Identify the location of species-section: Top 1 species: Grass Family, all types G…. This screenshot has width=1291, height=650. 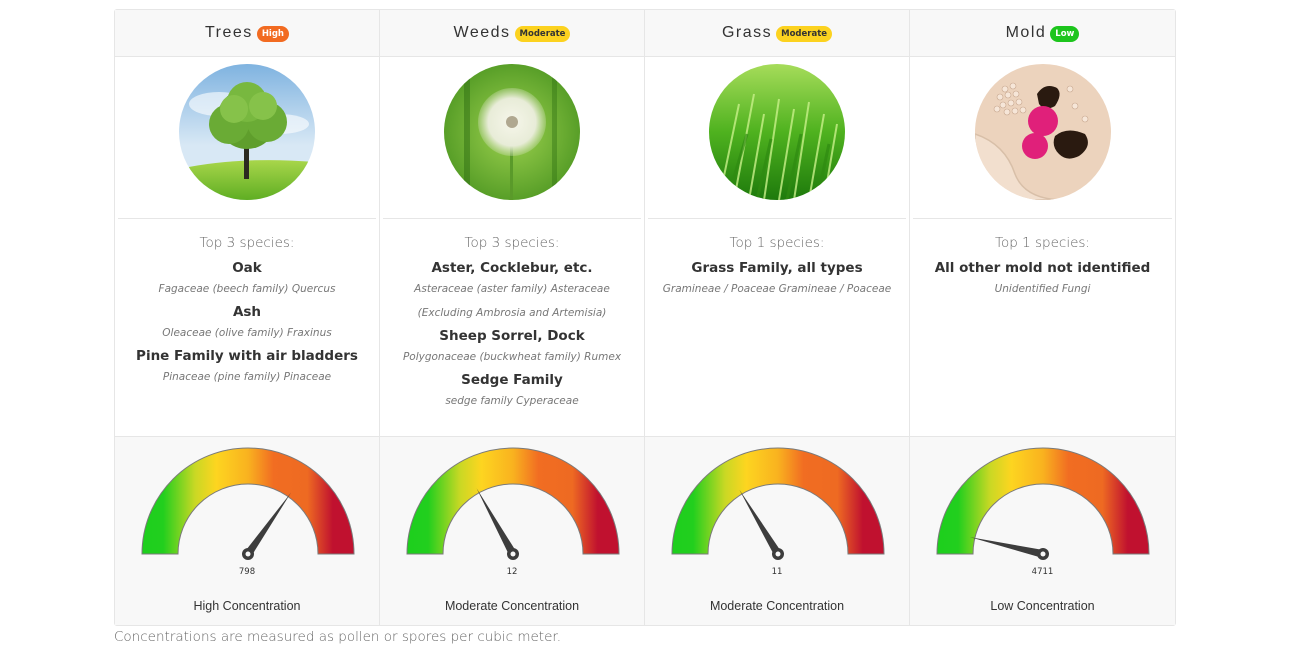
(777, 328).